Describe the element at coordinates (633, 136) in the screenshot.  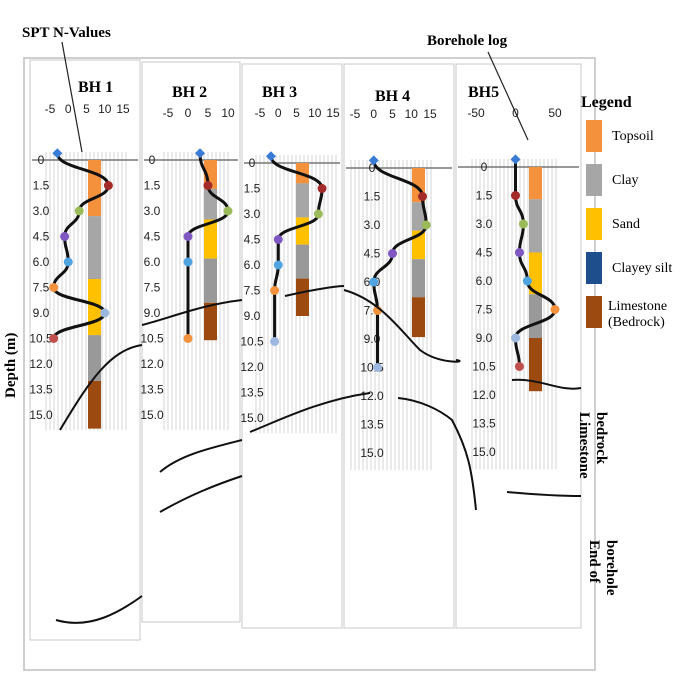
I see `legend-label: Topsoil` at that location.